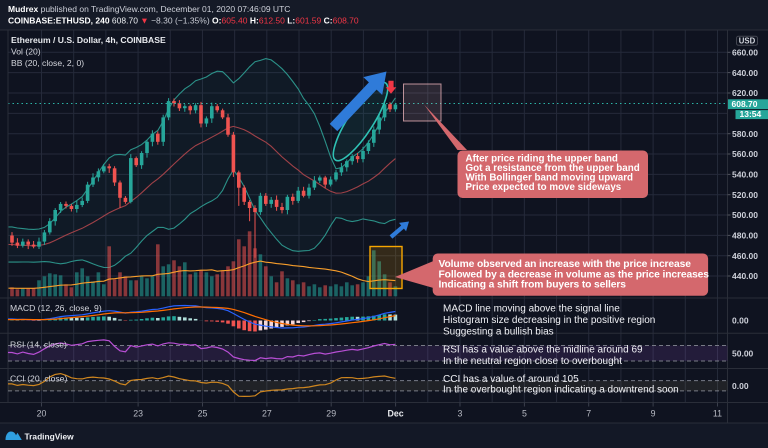 The height and width of the screenshot is (448, 768). I want to click on svg-text: 13:54, so click(751, 114).